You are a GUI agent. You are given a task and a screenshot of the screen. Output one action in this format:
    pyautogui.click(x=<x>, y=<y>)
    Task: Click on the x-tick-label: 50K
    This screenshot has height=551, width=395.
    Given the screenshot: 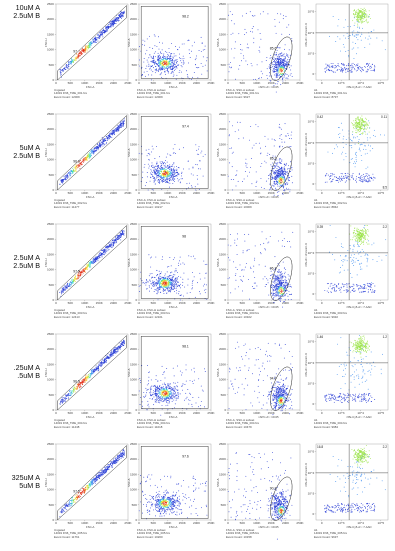 What is the action you would take?
    pyautogui.click(x=154, y=83)
    